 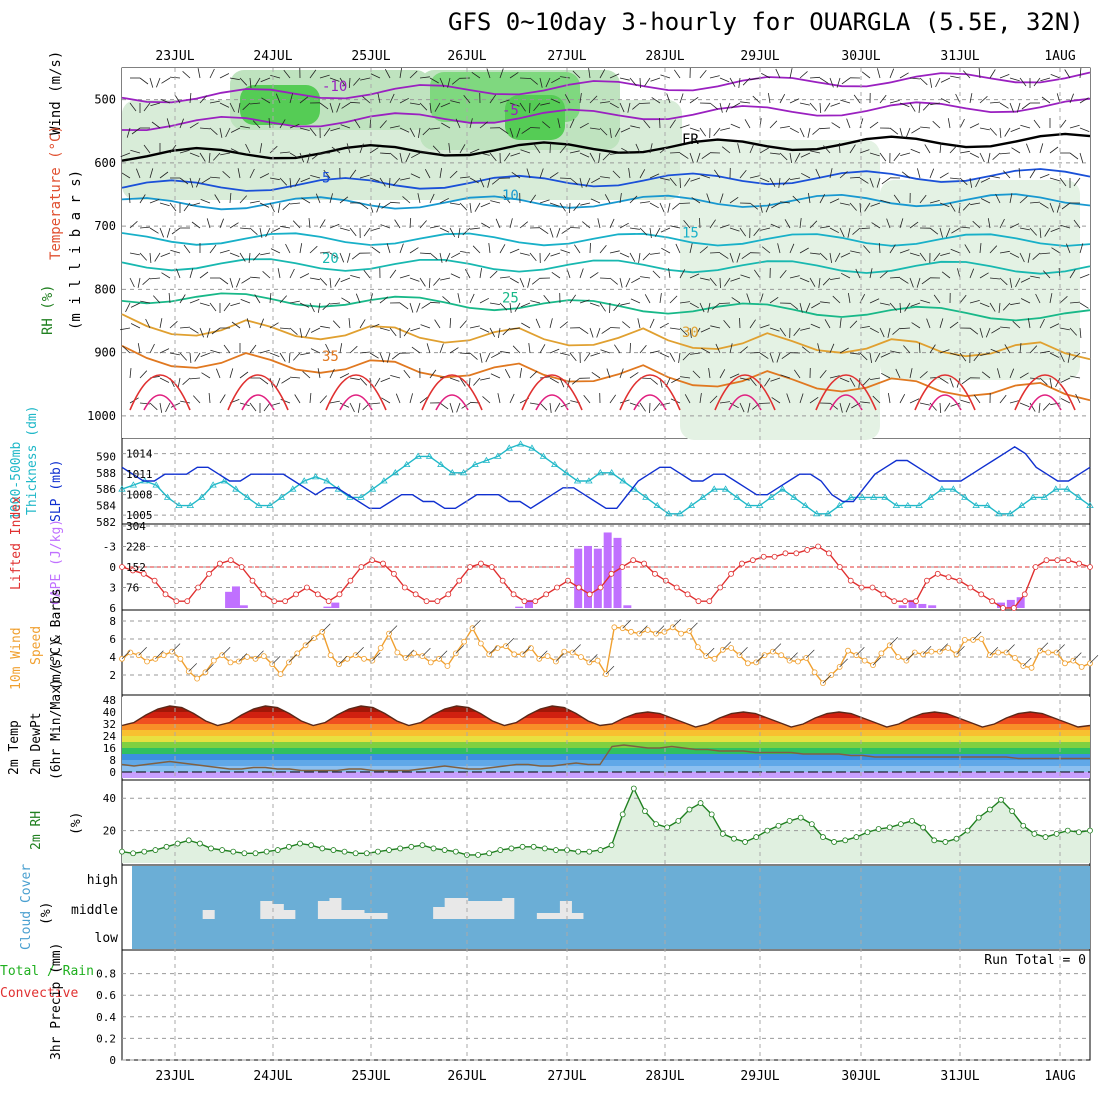 I want to click on rh-line, so click(x=606, y=821).